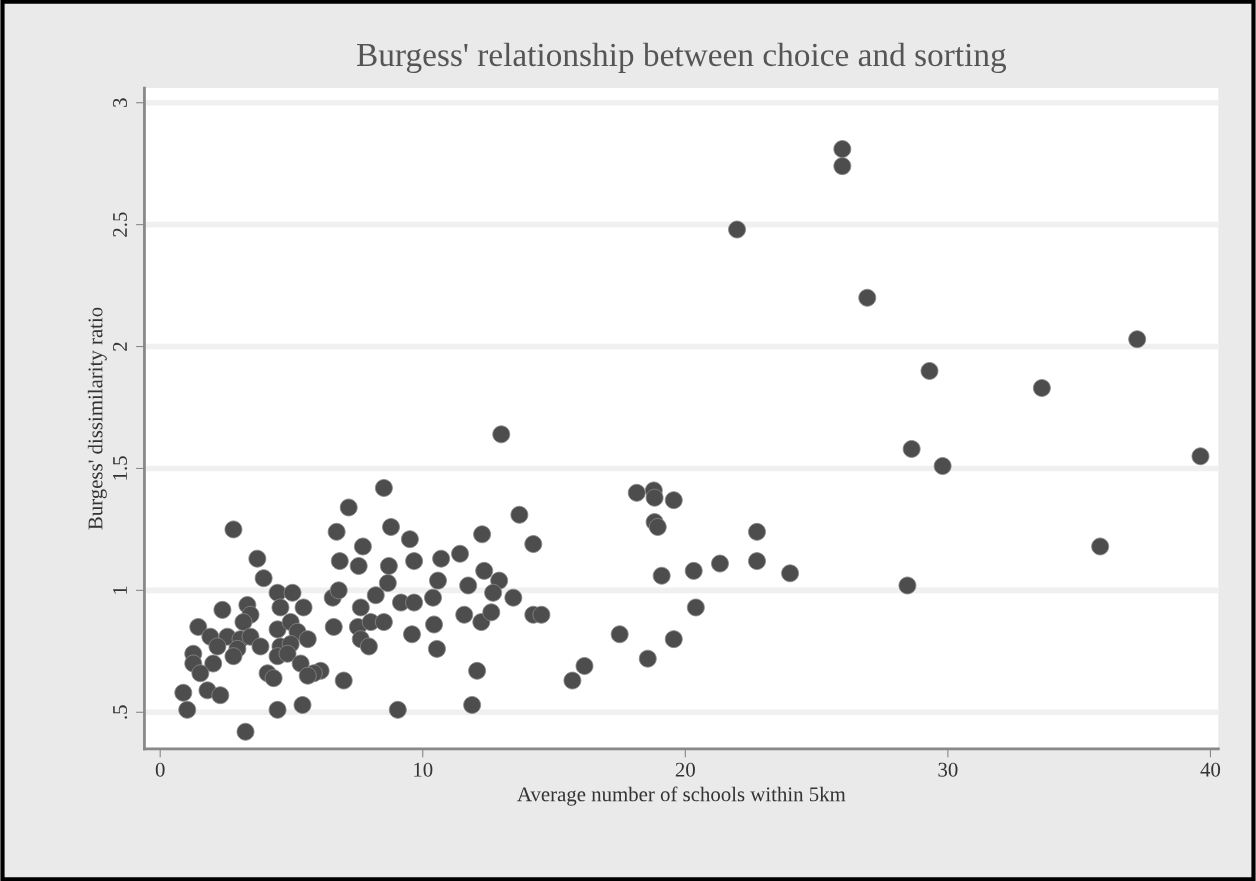 Image resolution: width=1256 pixels, height=881 pixels. I want to click on x-axis-title: Average number of schools within 5km, so click(681, 796).